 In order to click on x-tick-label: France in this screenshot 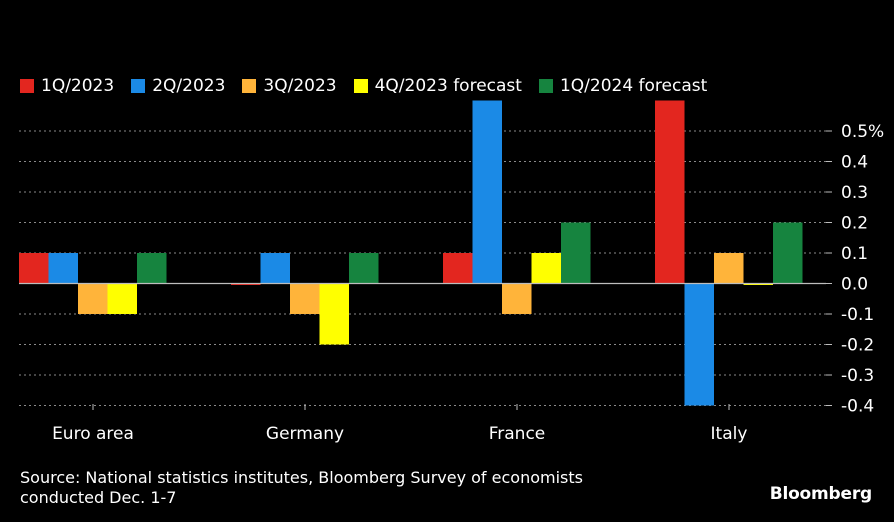, I will do `click(517, 434)`.